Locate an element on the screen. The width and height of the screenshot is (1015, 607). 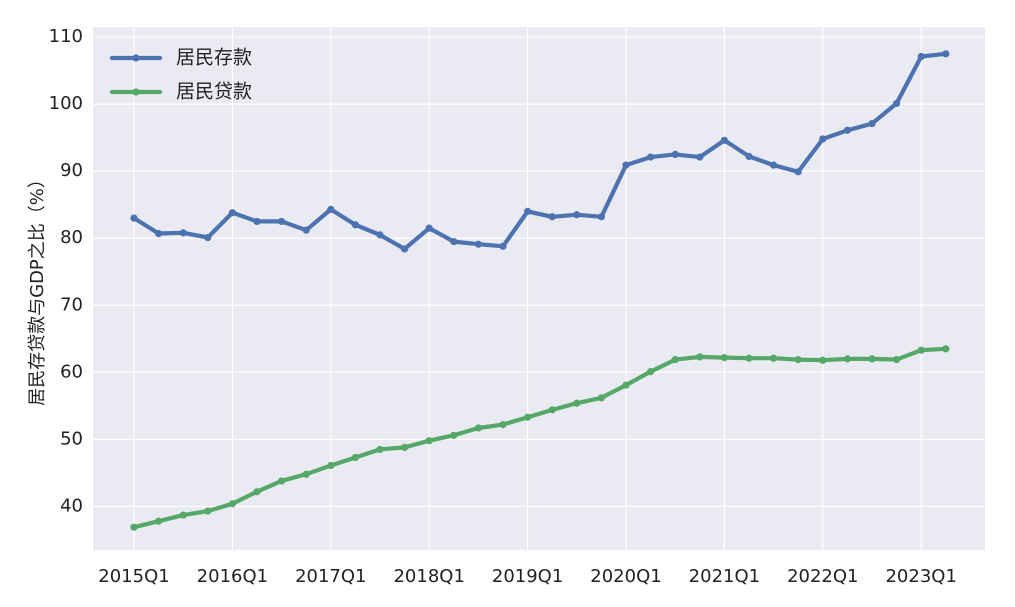
x-tick-label: 2021Q1 is located at coordinates (724, 576).